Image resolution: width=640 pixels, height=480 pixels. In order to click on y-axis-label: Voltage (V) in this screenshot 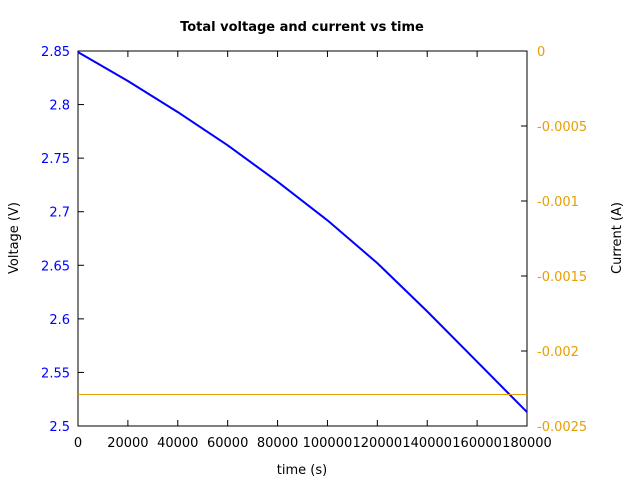, I will do `click(14, 238)`.